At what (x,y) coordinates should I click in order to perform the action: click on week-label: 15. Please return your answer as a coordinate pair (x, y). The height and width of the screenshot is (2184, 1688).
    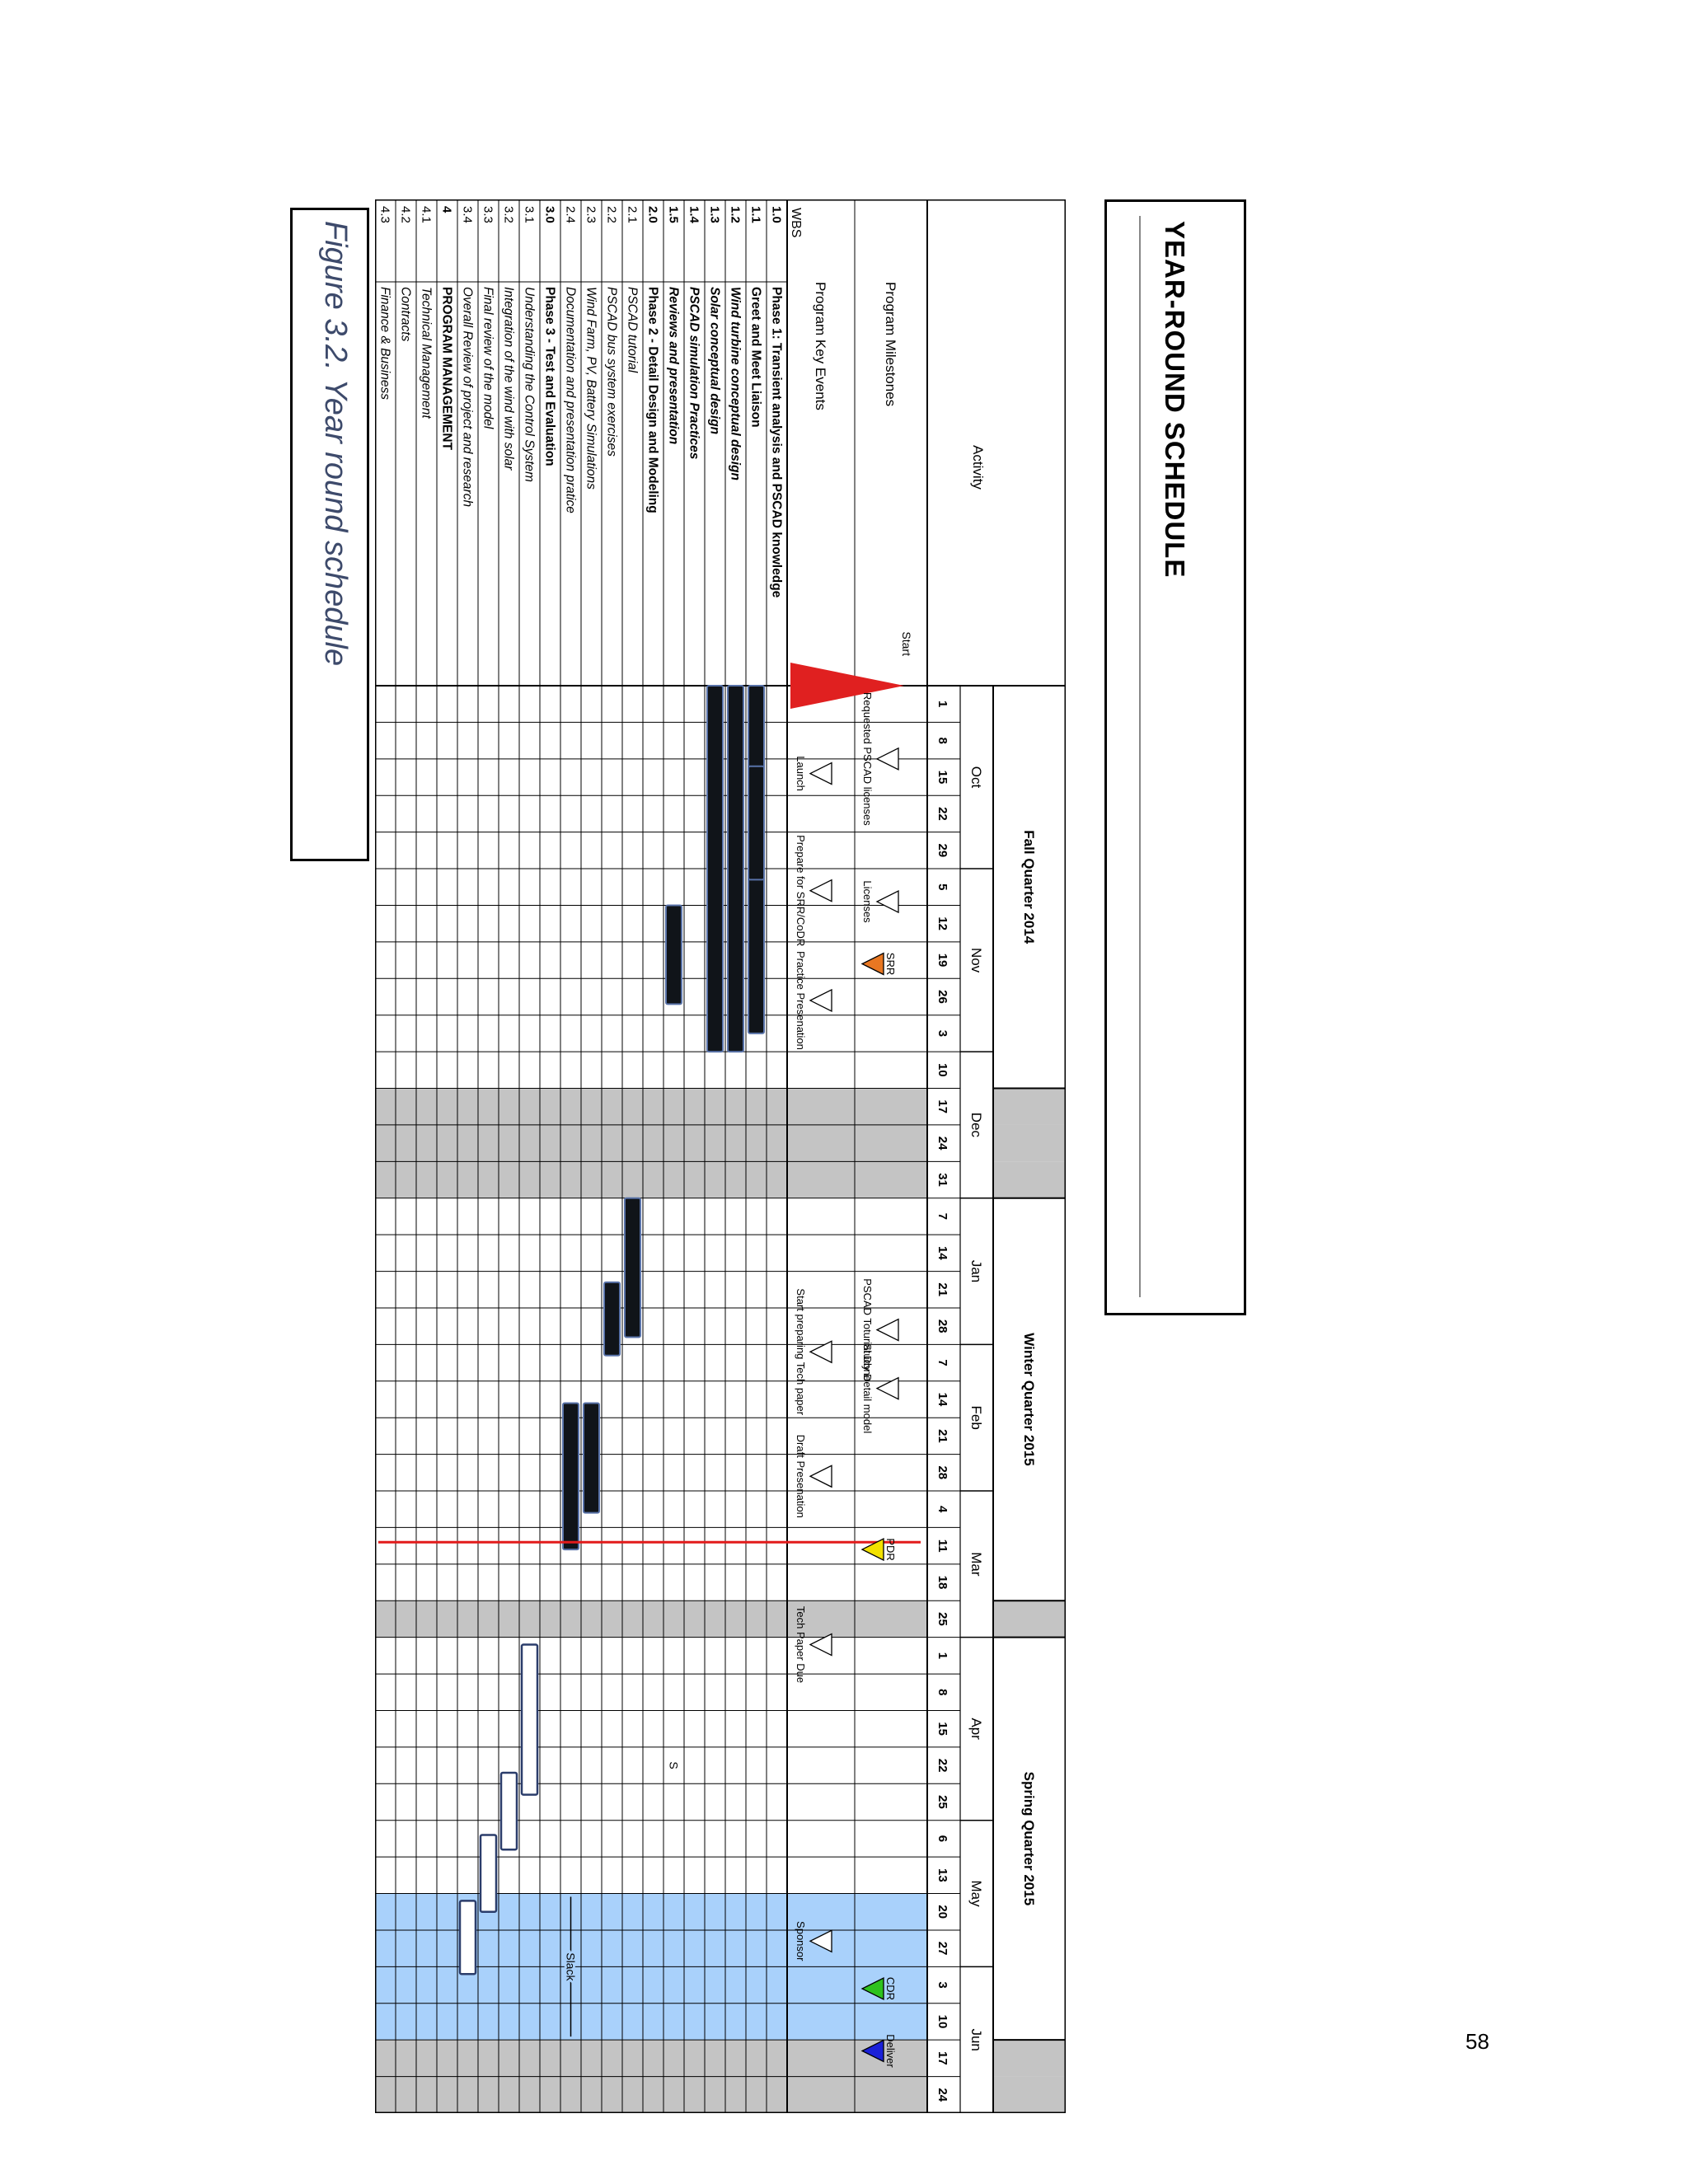
    Looking at the image, I should click on (943, 1729).